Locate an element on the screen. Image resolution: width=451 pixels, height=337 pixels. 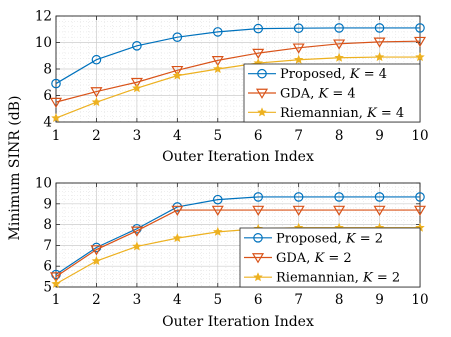
y-tick-label: 4 is located at coordinates (47, 123).